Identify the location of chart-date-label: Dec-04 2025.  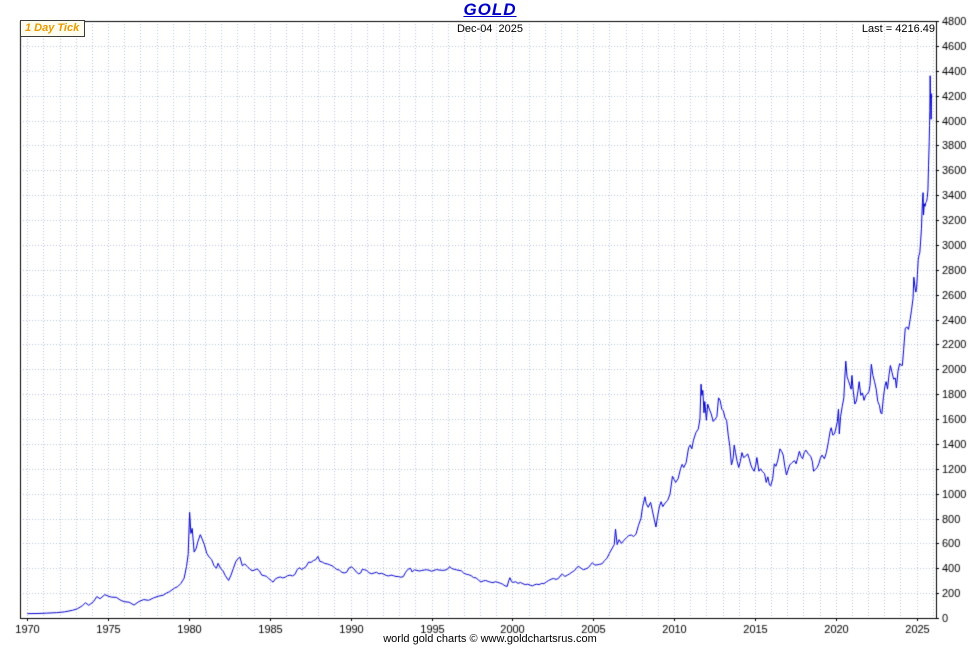
(490, 29).